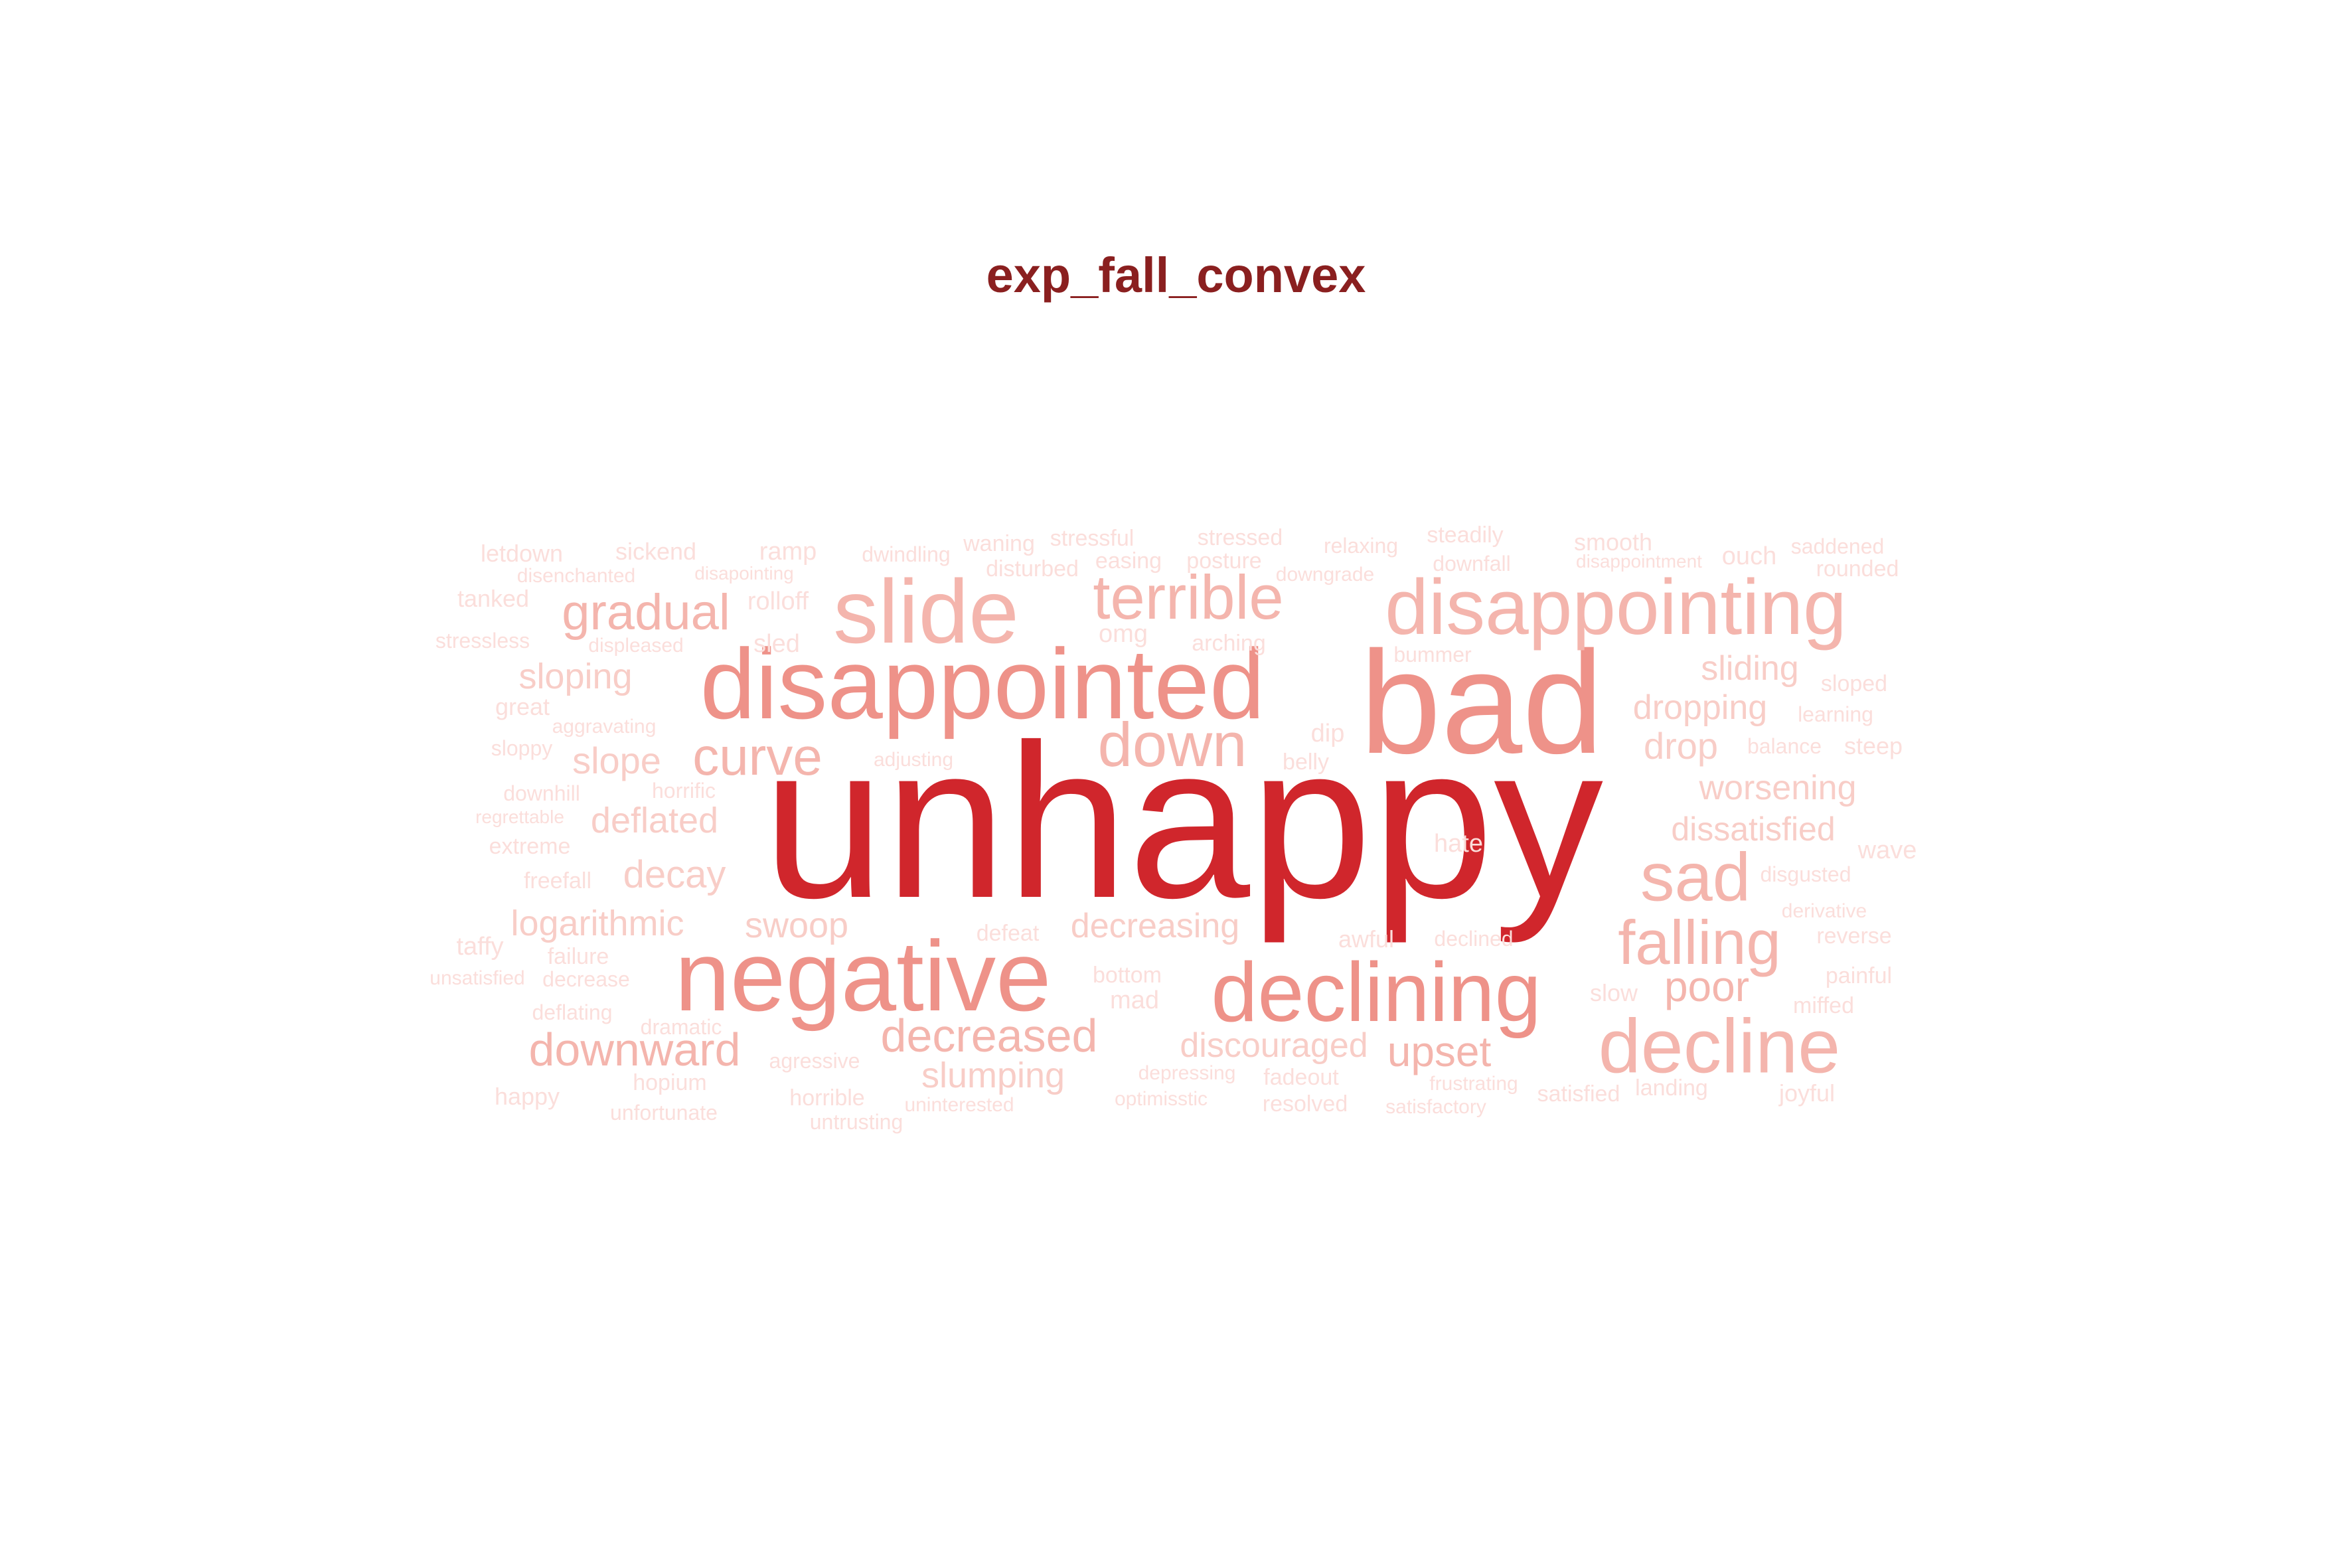 Image resolution: width=2352 pixels, height=1568 pixels. I want to click on cloud-word: downward, so click(635, 1050).